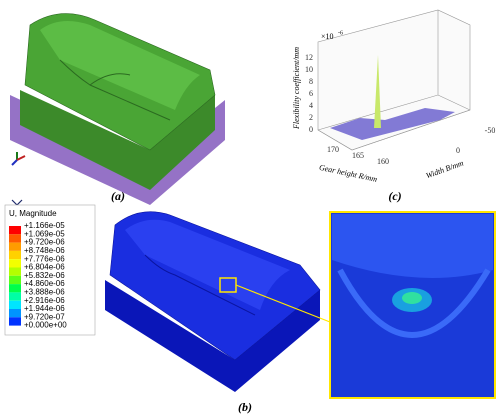 The width and height of the screenshot is (500, 420). Describe the element at coordinates (358, 155) in the screenshot. I see `x-tick-label: 165` at that location.